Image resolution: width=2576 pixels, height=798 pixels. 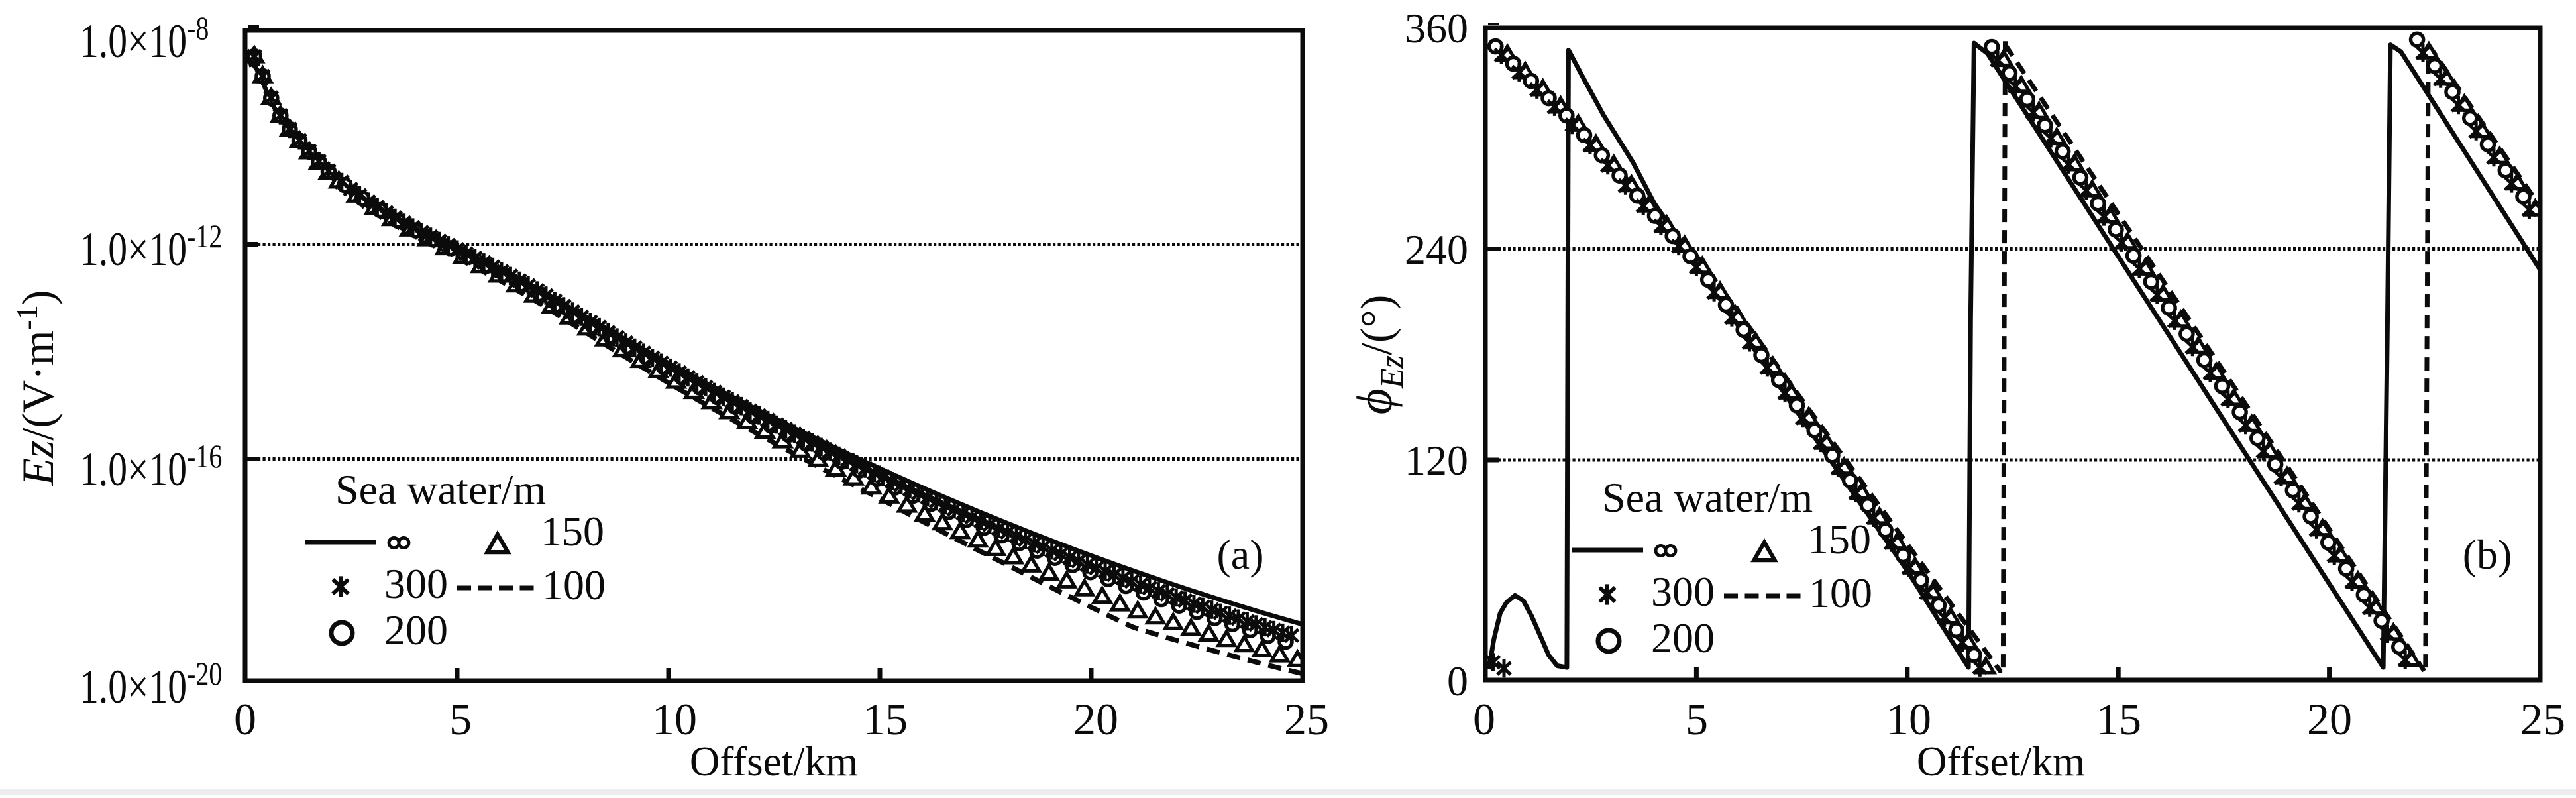 What do you see at coordinates (1436, 249) in the screenshot?
I see `svg-text: 240` at bounding box center [1436, 249].